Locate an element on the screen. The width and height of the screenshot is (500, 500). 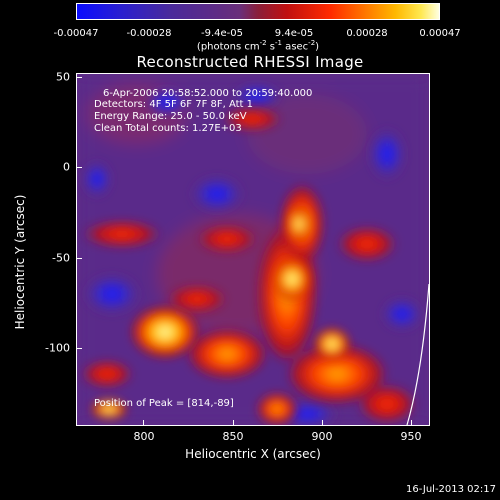
x-axis-label: Heliocentric X (arcsec) is located at coordinates (253, 454).